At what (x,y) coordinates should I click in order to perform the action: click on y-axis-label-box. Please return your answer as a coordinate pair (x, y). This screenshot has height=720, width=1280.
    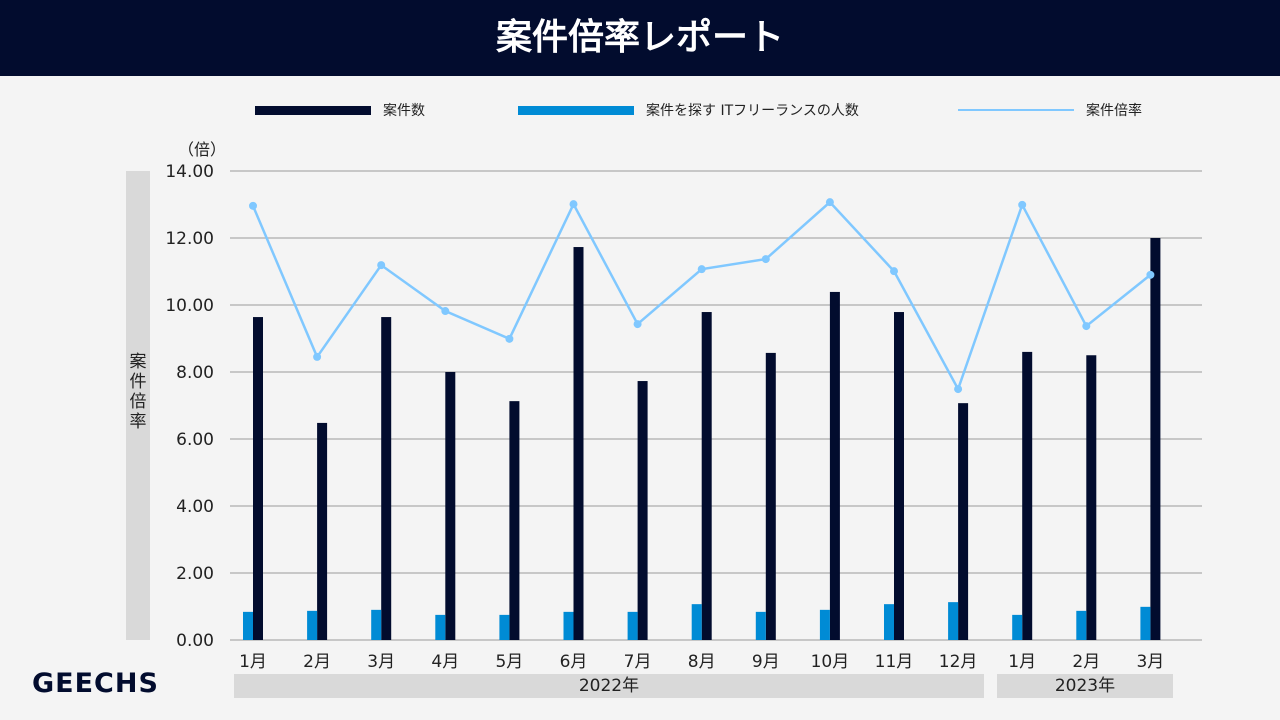
    Looking at the image, I should click on (138, 405).